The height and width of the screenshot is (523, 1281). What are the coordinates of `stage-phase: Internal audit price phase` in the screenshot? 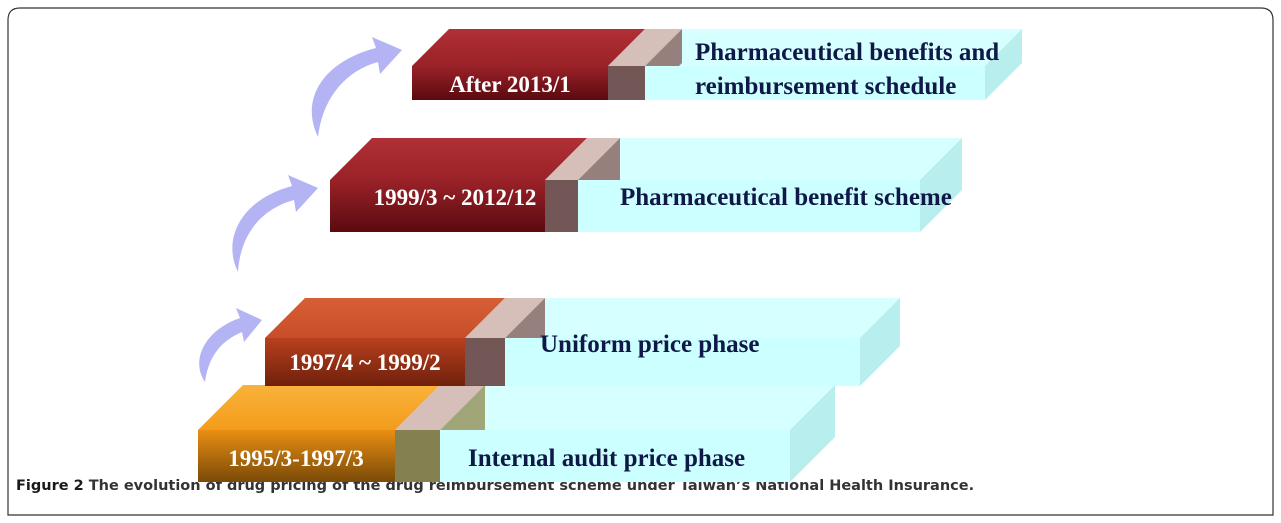 It's located at (606, 458).